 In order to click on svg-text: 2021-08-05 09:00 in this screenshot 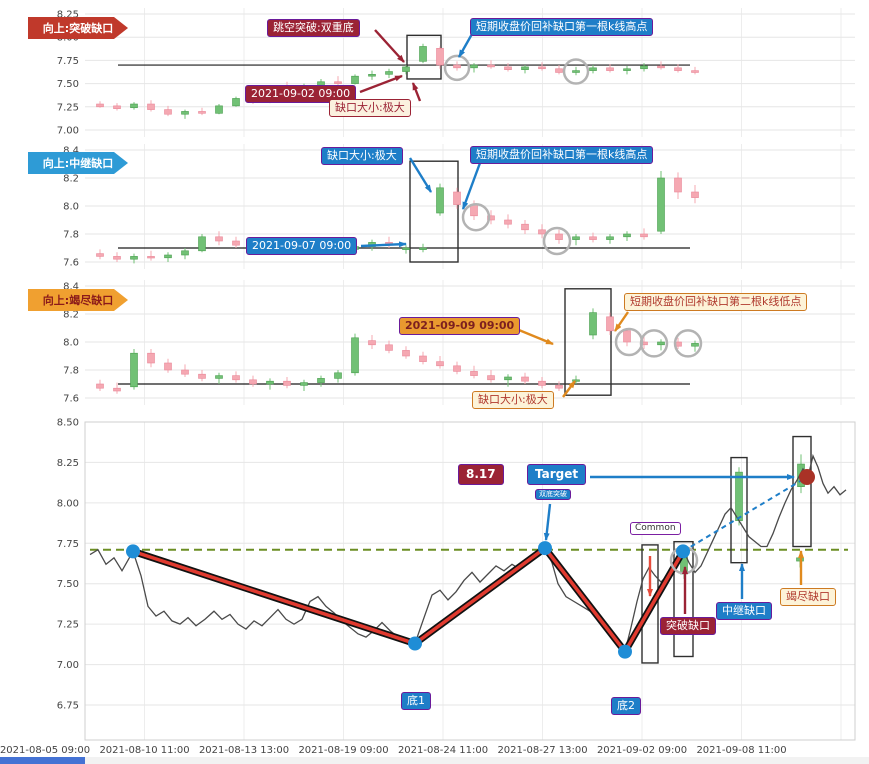, I will do `click(45, 750)`.